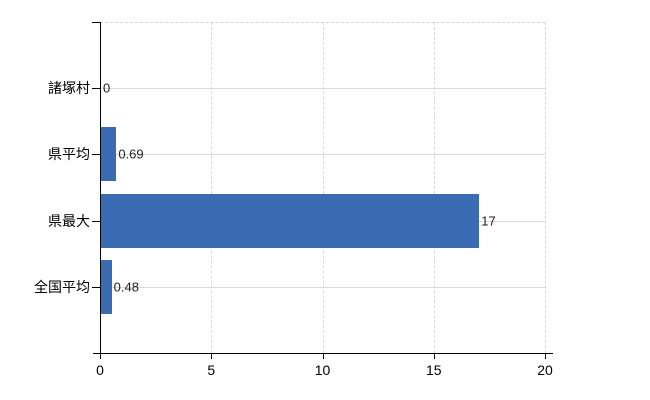  I want to click on bar-value-label: 0.69, so click(131, 154).